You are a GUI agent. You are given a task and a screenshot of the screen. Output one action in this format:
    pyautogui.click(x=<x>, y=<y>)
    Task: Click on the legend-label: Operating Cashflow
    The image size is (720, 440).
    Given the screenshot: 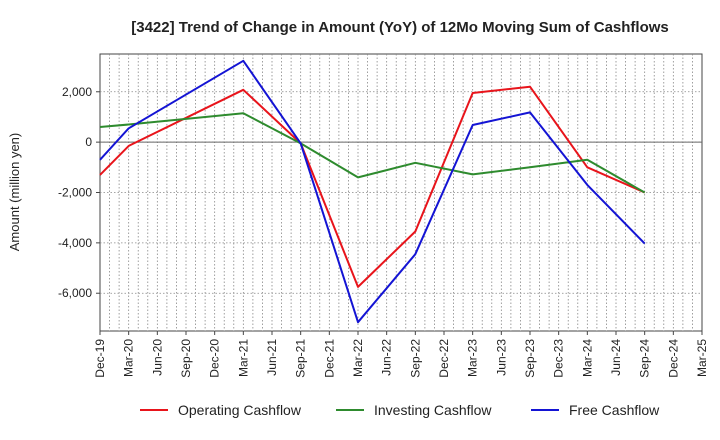 What is the action you would take?
    pyautogui.click(x=240, y=410)
    